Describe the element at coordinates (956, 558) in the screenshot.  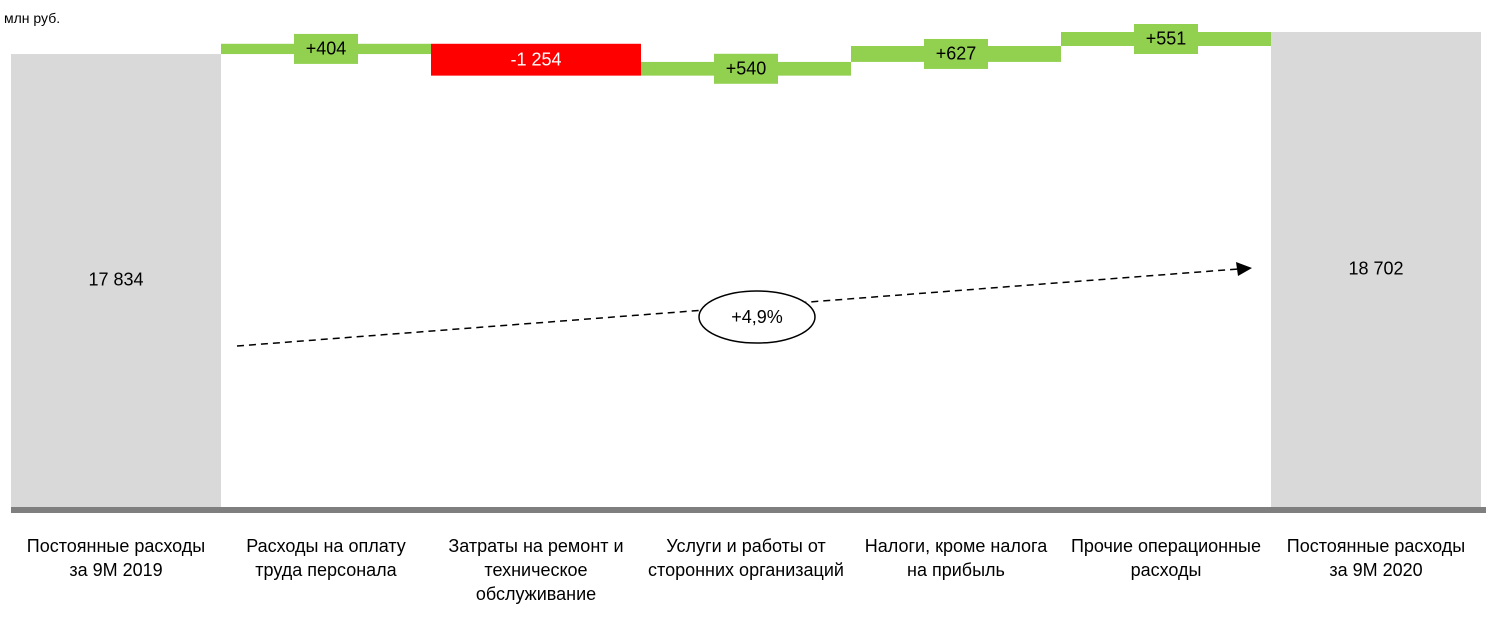
I see `category-label: Налоги, кроме налога на прибыль` at that location.